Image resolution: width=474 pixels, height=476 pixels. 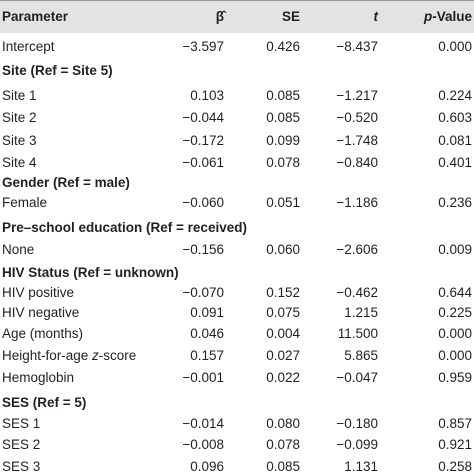 What do you see at coordinates (283, 333) in the screenshot?
I see `value-cell: 0.004` at bounding box center [283, 333].